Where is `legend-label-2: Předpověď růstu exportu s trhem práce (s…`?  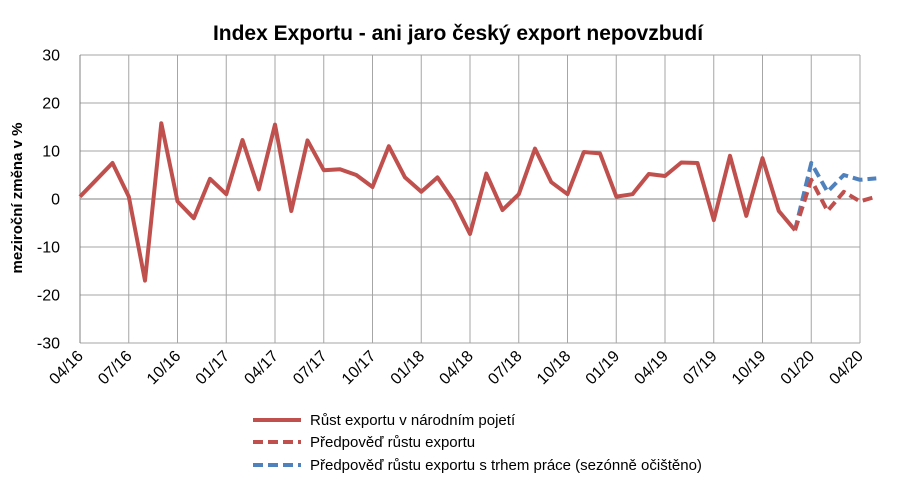 legend-label-2: Předpověď růstu exportu s trhem práce (s… is located at coordinates (506, 465).